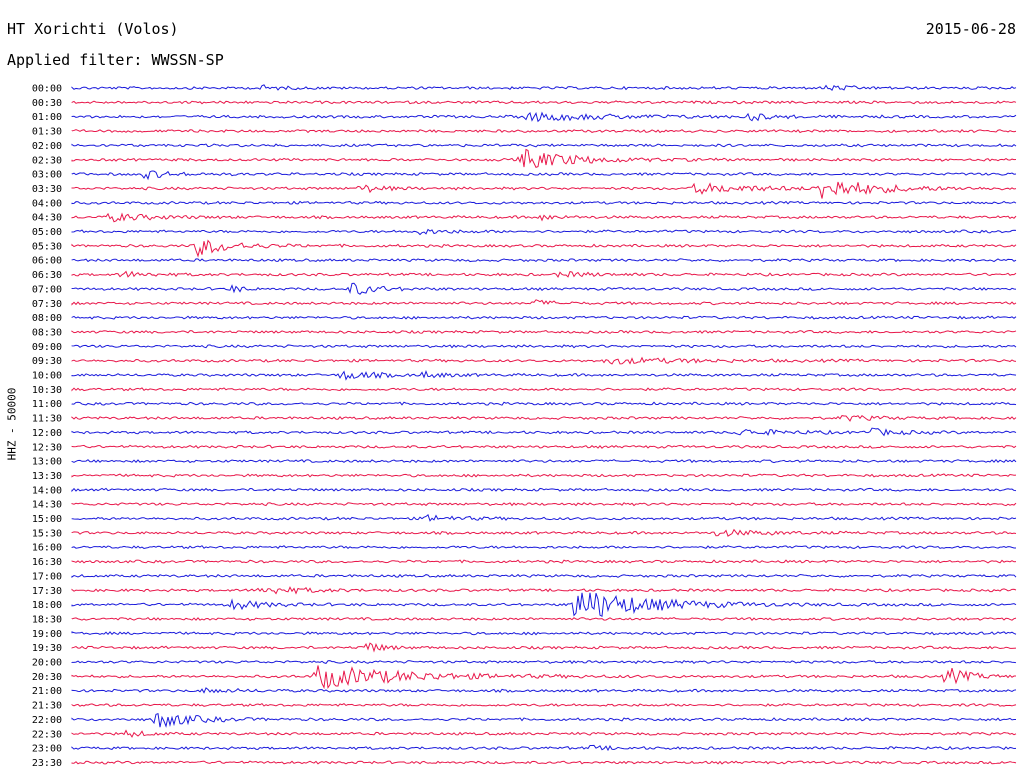  I want to click on tick-label-1130: 11:30, so click(47, 419).